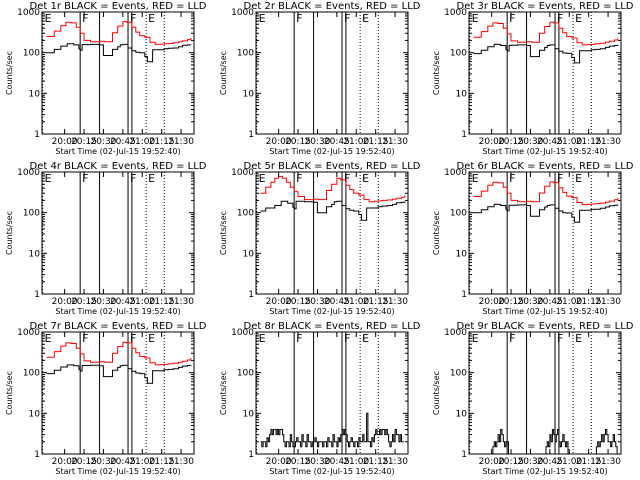 The height and width of the screenshot is (480, 640). I want to click on panel-title: Det 8r BLACK = Events, RED = LLD, so click(332, 326).